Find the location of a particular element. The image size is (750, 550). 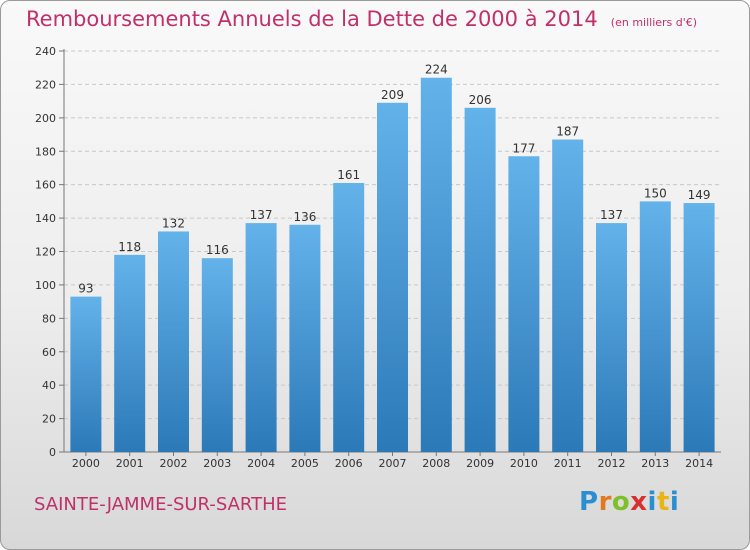

x-tick-label: 2012 is located at coordinates (612, 463).